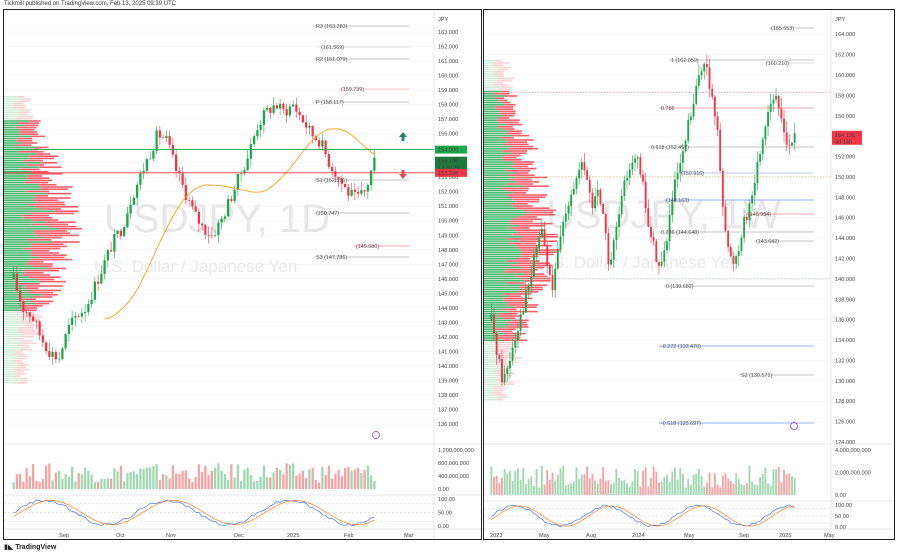 This screenshot has width=897, height=555. What do you see at coordinates (448, 294) in the screenshot?
I see `price-tick-label: 145.000` at bounding box center [448, 294].